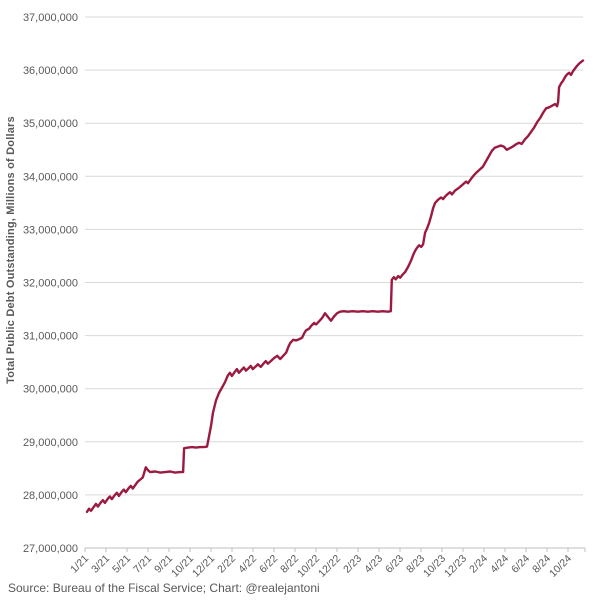  Describe the element at coordinates (434, 566) in the screenshot. I see `x-tick-label: 10/23` at that location.